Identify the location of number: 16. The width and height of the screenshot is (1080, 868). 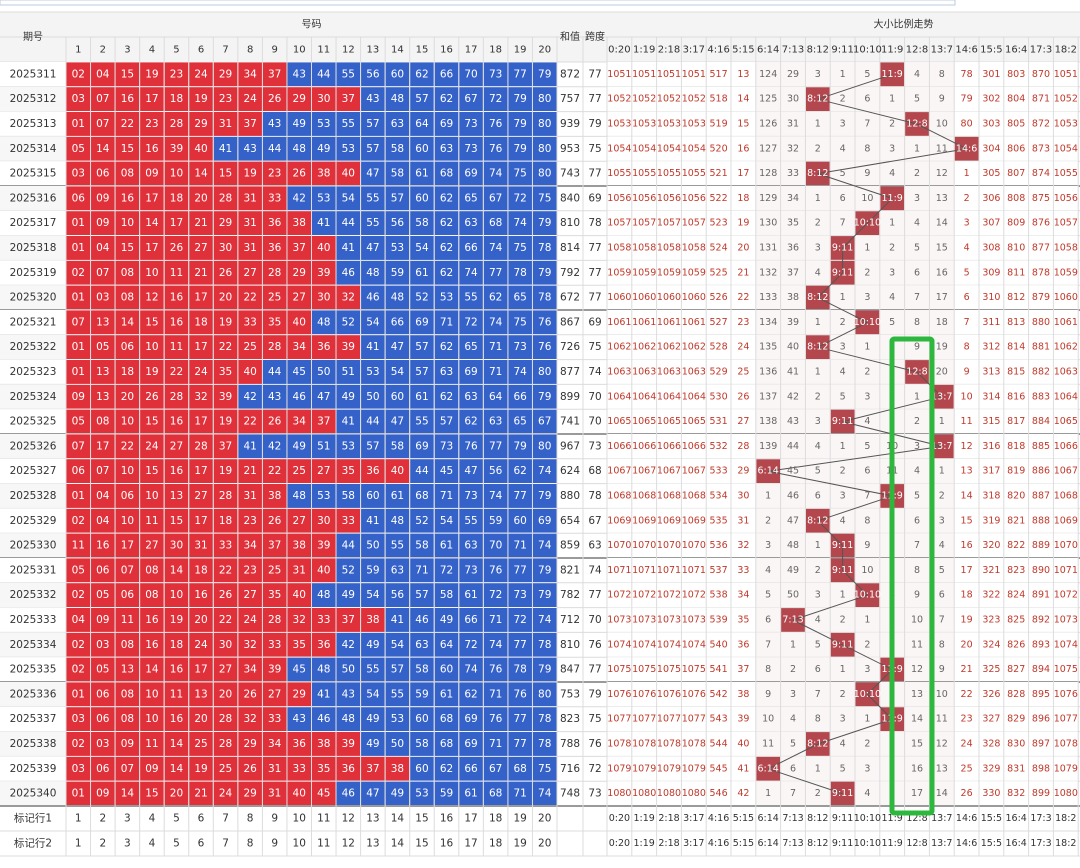
(177, 471).